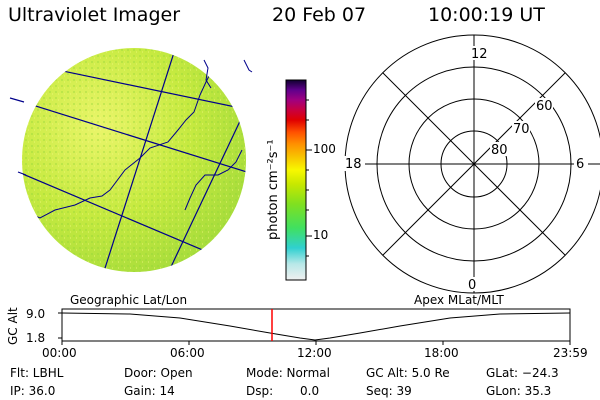  I want to click on glat-readout: GLat: −24.3, so click(522, 373).